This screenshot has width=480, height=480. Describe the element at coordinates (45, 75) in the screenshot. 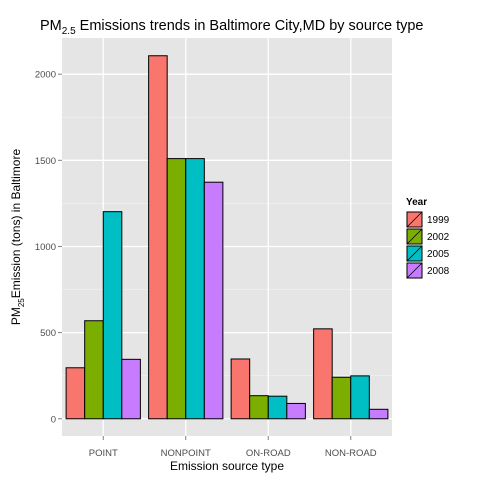

I see `y-tick-label: 2000` at that location.